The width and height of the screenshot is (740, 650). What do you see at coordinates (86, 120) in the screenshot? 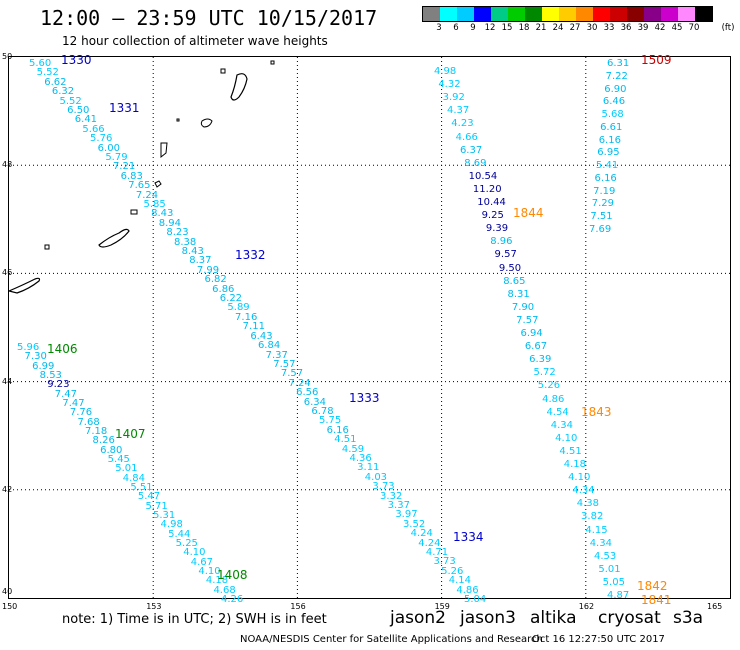
I see `wave-height-label: 6.41` at bounding box center [86, 120].